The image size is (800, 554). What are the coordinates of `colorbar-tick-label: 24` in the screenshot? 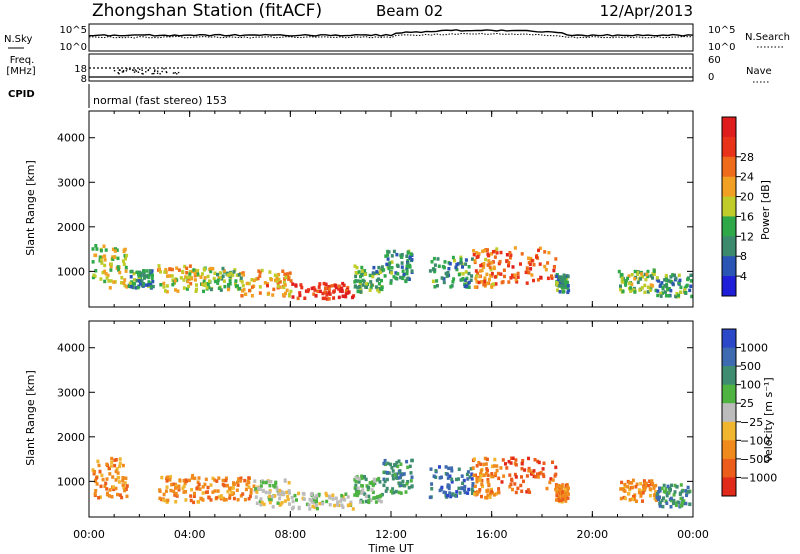 It's located at (747, 177).